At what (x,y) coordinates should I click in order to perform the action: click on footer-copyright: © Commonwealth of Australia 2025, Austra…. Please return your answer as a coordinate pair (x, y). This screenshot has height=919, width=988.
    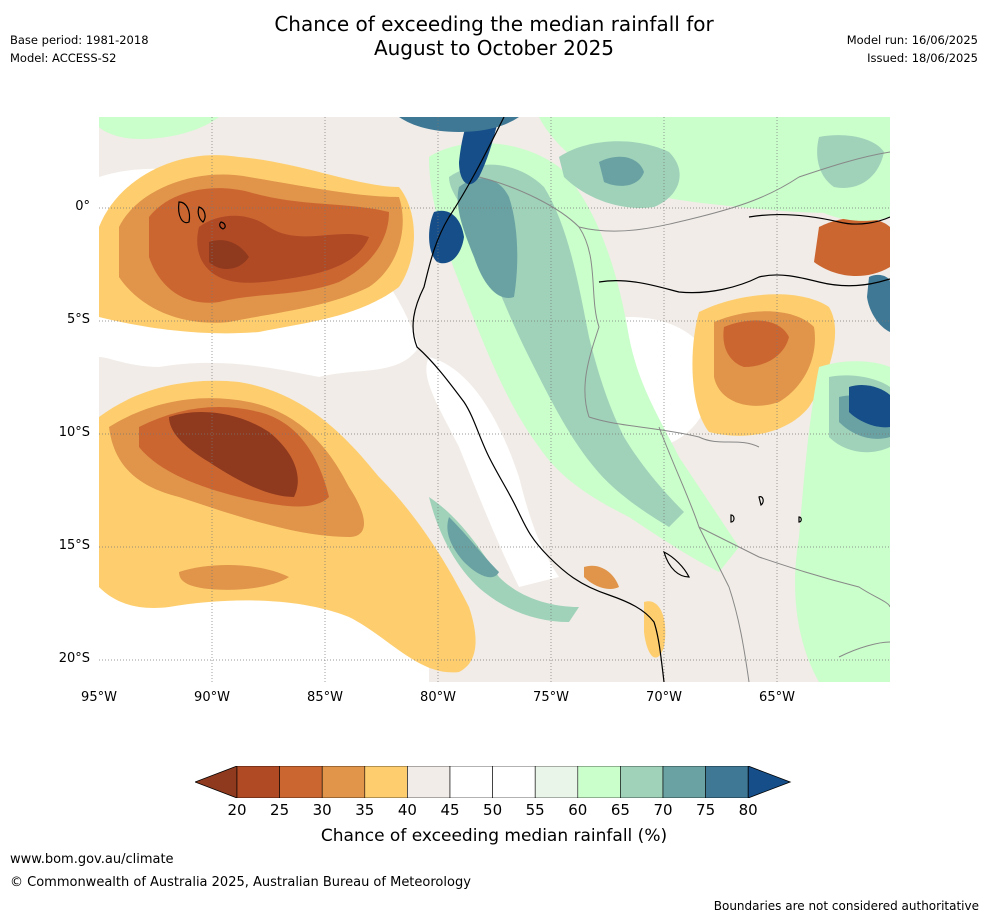
    Looking at the image, I should click on (240, 882).